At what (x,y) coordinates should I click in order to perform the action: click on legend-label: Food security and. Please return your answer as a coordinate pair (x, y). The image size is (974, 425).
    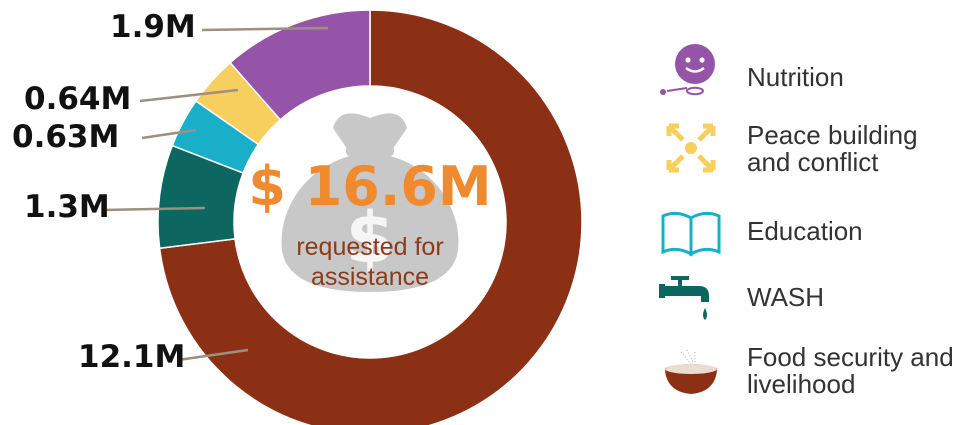
    Looking at the image, I should click on (850, 357).